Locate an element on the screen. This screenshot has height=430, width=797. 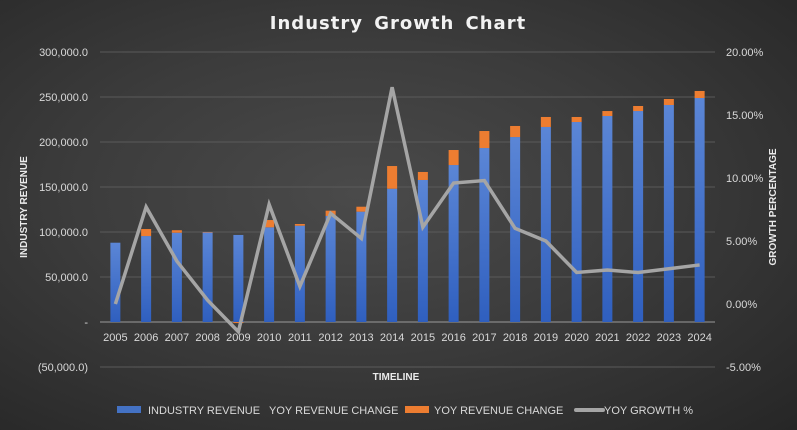
x-tick-label: 2015 is located at coordinates (423, 338).